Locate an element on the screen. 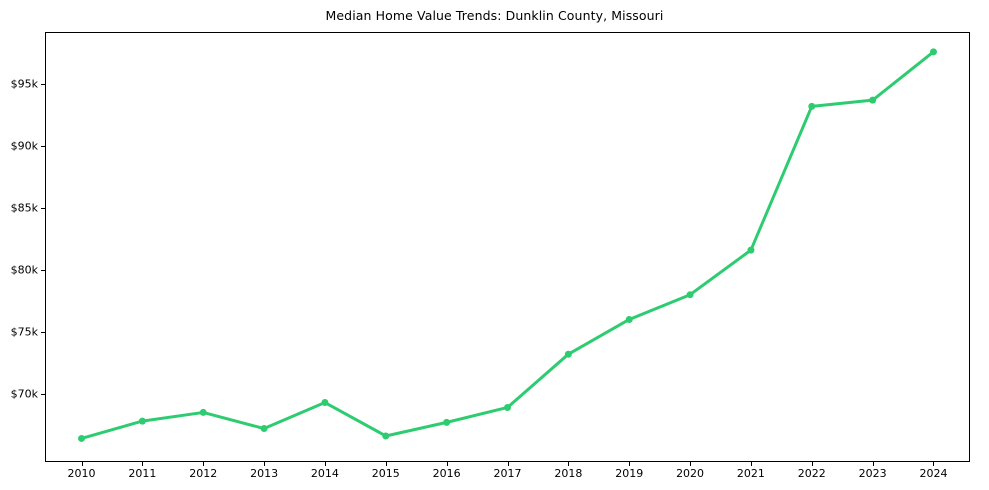 This screenshot has width=989, height=490. x-axis-tick-label: 2020 is located at coordinates (690, 473).